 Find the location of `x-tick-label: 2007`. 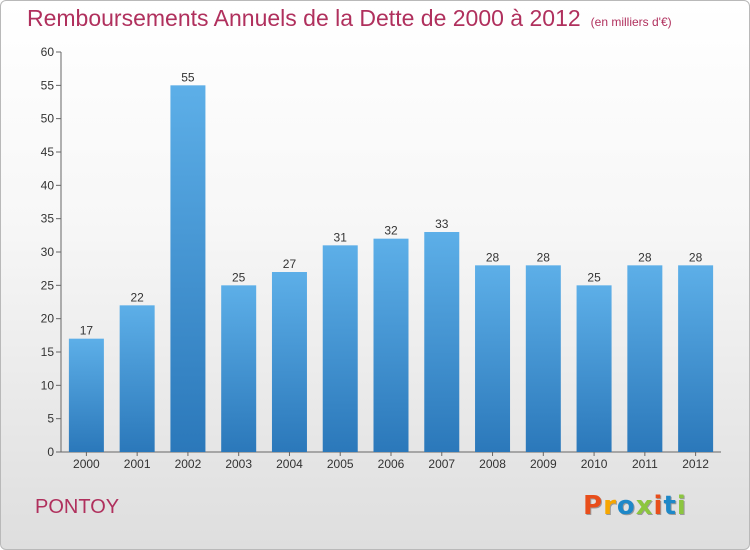

x-tick-label: 2007 is located at coordinates (441, 464).